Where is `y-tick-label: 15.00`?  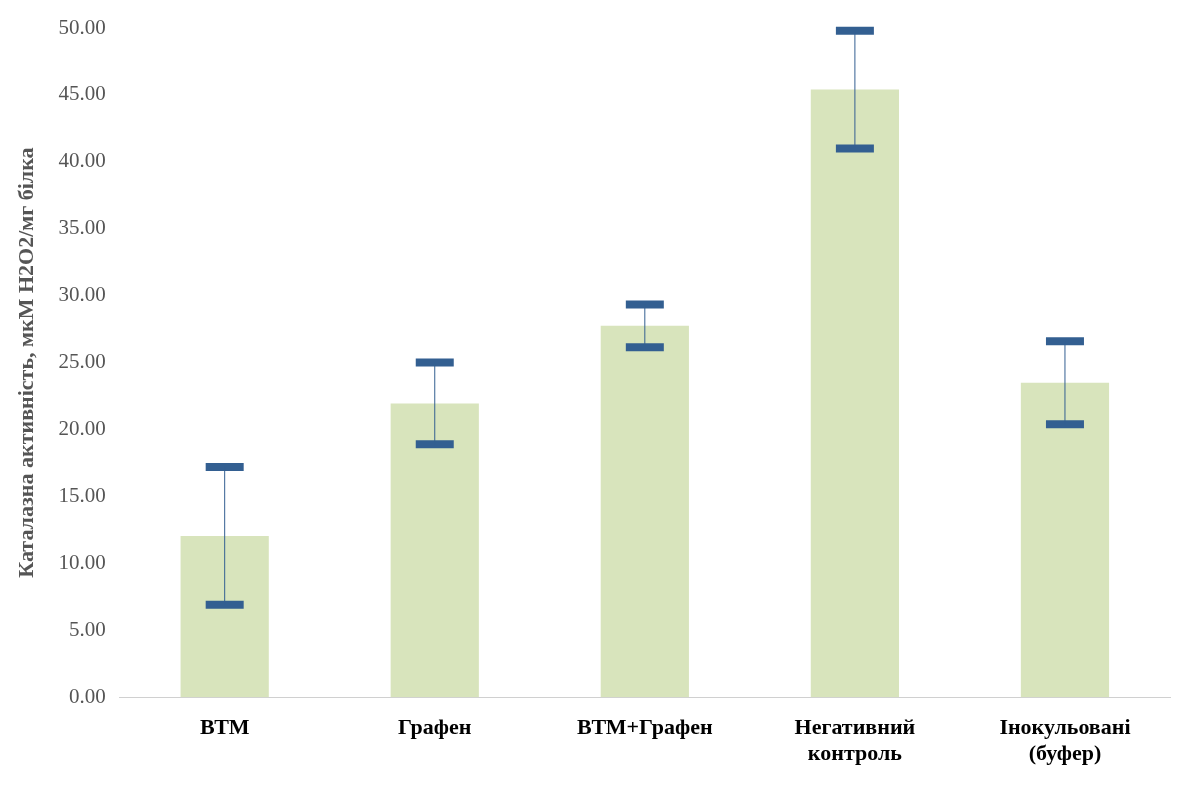 y-tick-label: 15.00 is located at coordinates (82, 494).